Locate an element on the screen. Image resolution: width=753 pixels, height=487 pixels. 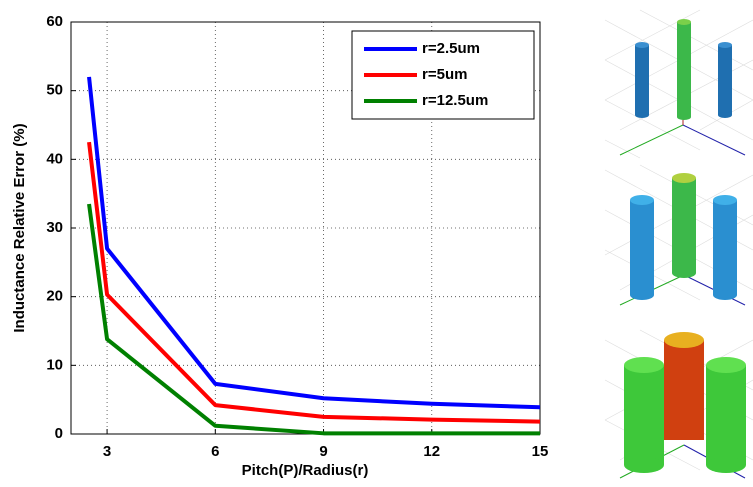
x-tick-label: 6 is located at coordinates (215, 451).